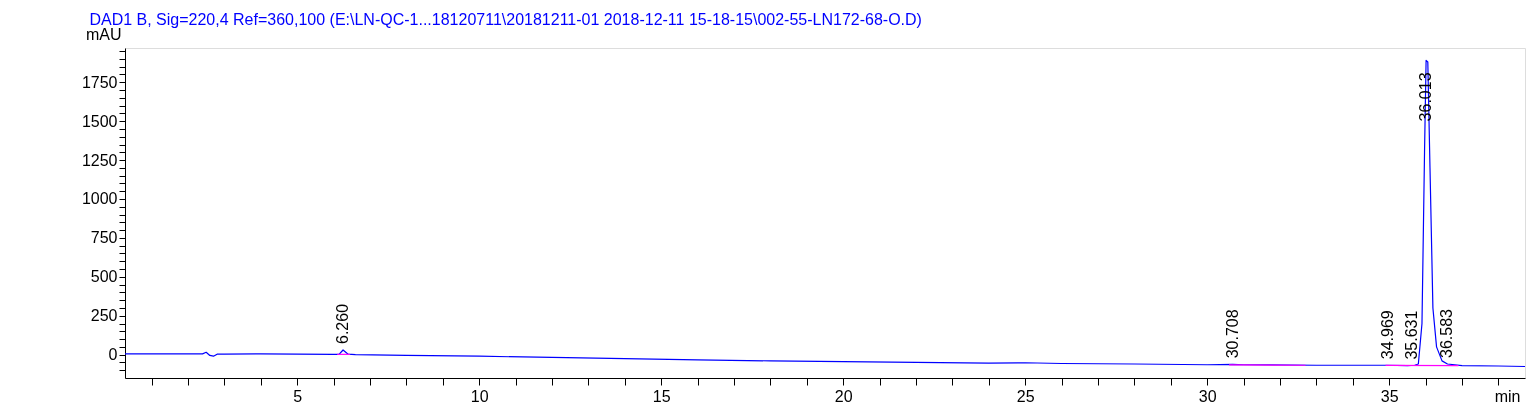 The height and width of the screenshot is (414, 1528). Describe the element at coordinates (1412, 335) in the screenshot. I see `annotation: 35.631` at that location.